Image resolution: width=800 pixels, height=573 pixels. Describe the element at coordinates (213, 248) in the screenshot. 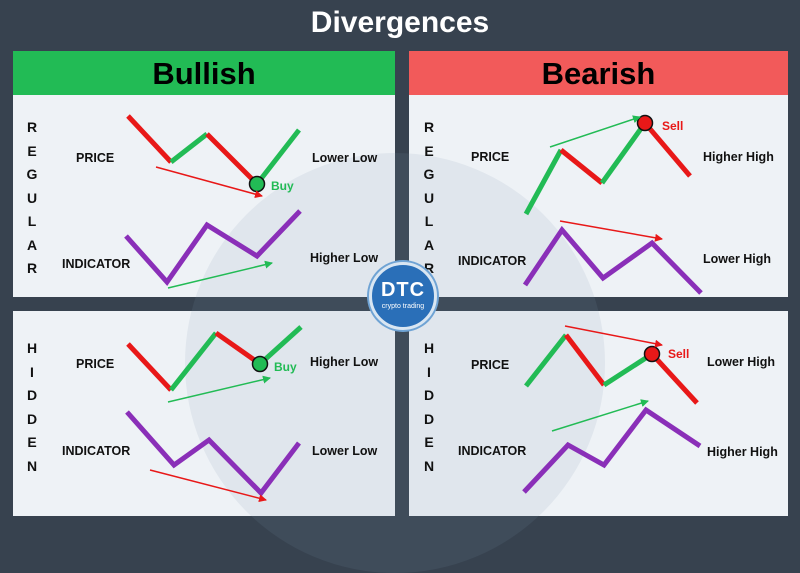

I see `indicator-line-bullish-regular` at that location.